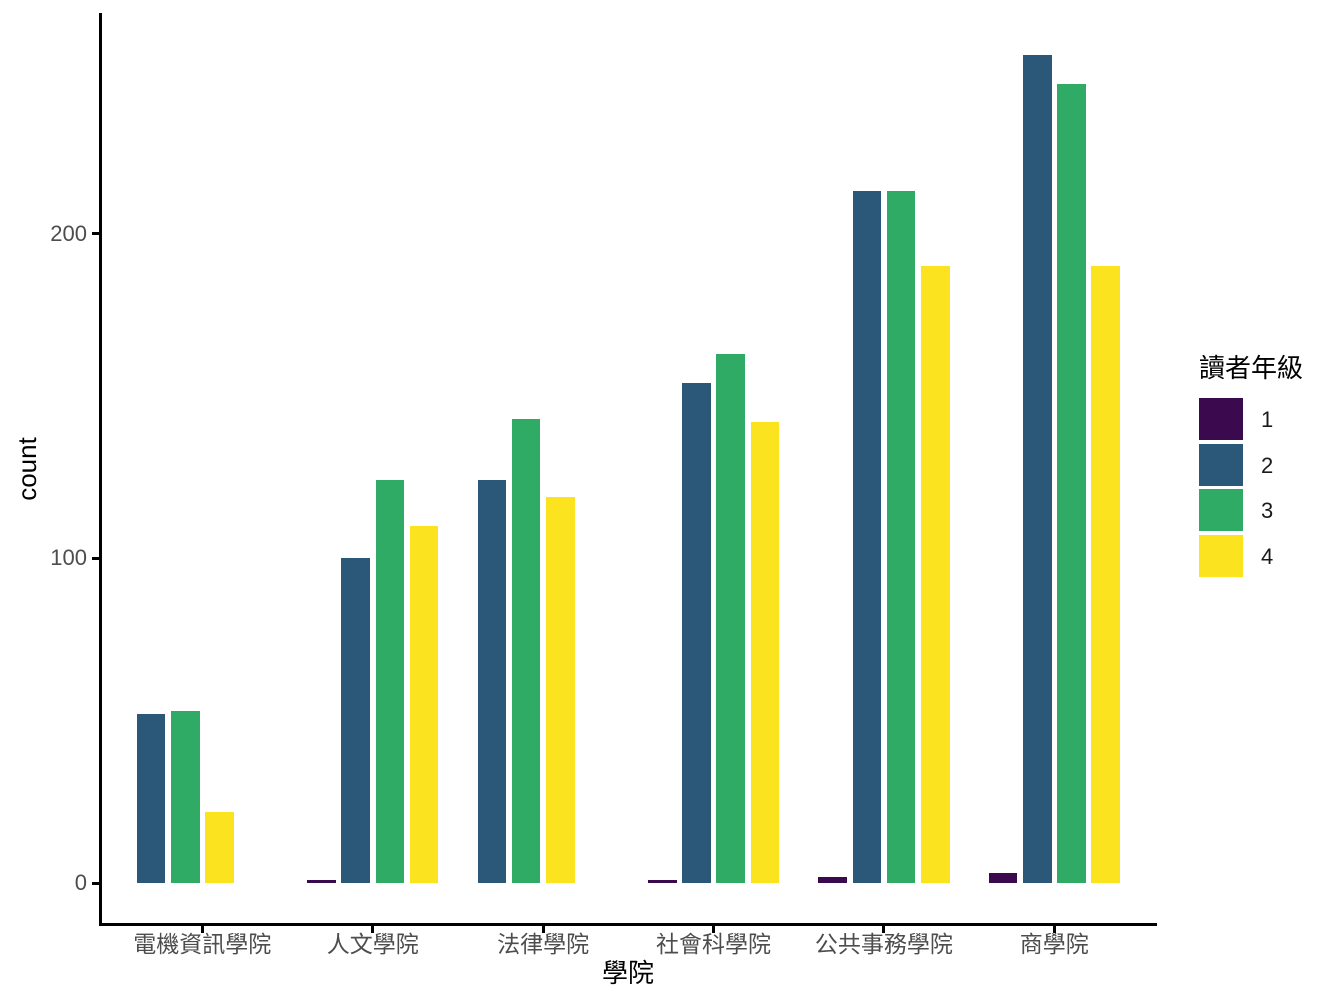 This screenshot has width=1344, height=1008. What do you see at coordinates (730, 618) in the screenshot?
I see `bar-社會科學院-grade-3` at bounding box center [730, 618].